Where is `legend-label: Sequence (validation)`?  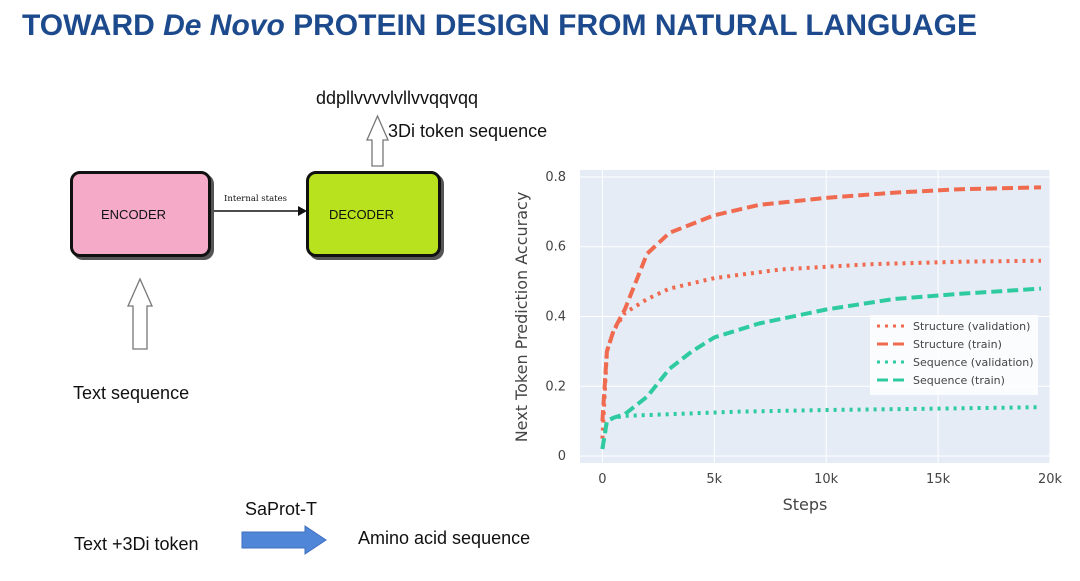
legend-label: Sequence (validation) is located at coordinates (973, 362).